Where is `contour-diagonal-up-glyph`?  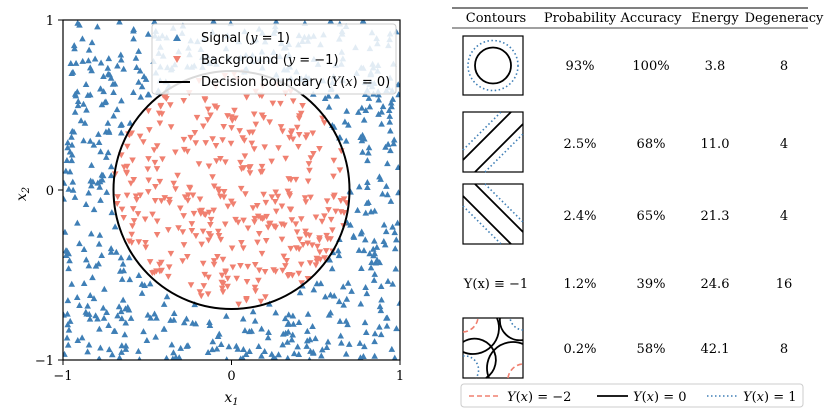 contour-diagonal-up-glyph is located at coordinates (493, 142).